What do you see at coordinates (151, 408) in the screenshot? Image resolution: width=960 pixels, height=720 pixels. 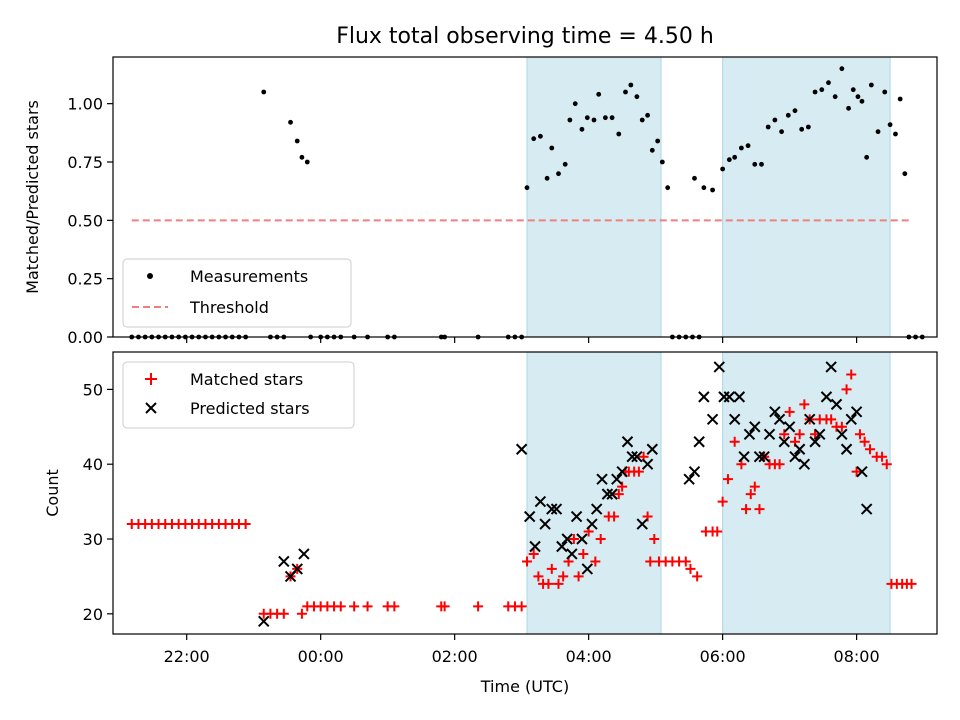 I see `legend-predicted-marker` at bounding box center [151, 408].